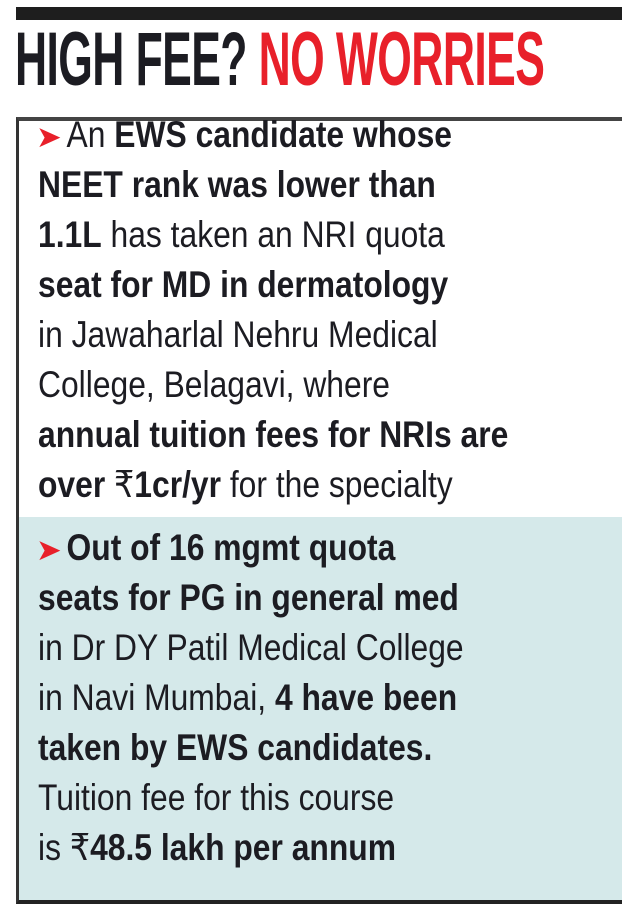 The height and width of the screenshot is (919, 635). I want to click on text-line: Tuition fee for this course, so click(251, 798).